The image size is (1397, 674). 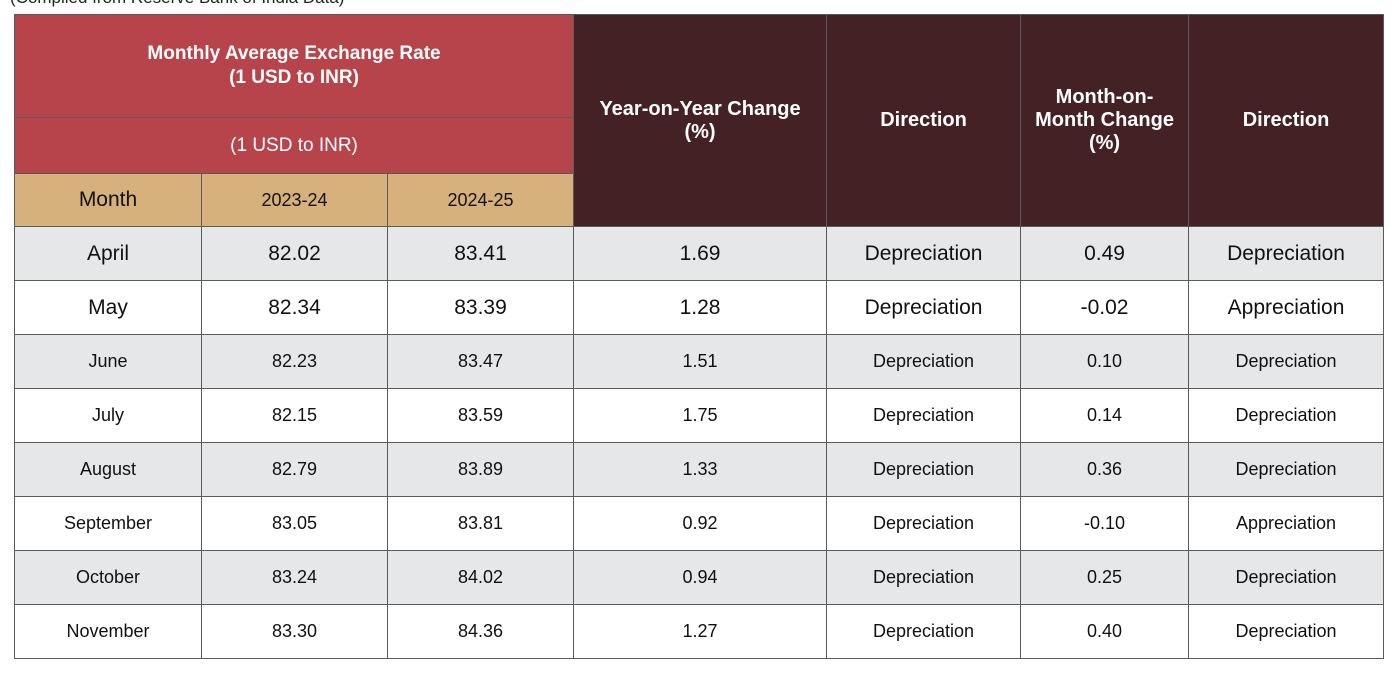 I want to click on cell-mom-change: 0.25, so click(x=1105, y=577).